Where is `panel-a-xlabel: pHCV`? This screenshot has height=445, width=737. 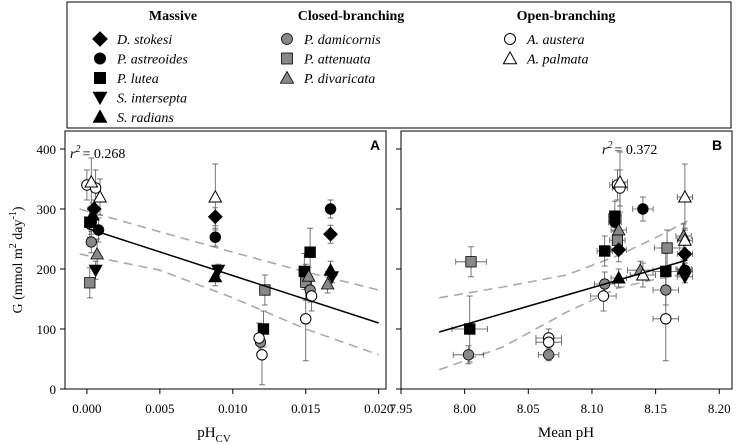
panel-a-xlabel: pHCV is located at coordinates (214, 435).